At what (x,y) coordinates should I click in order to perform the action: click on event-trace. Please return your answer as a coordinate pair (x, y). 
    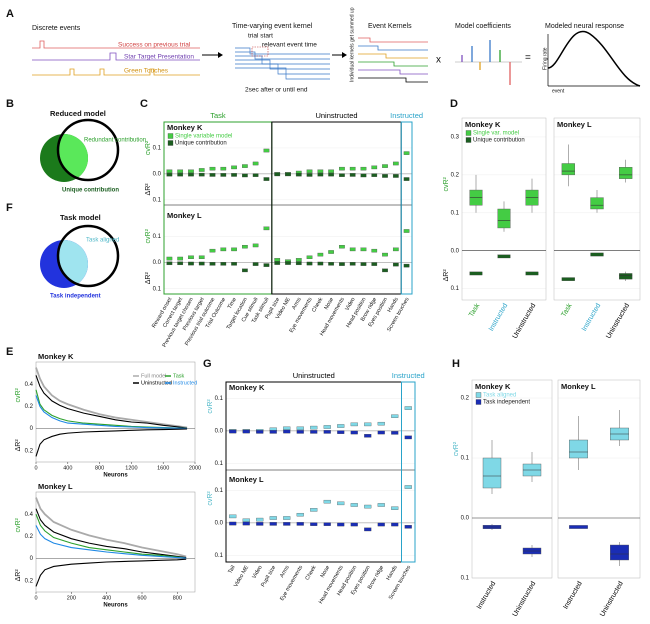
    Looking at the image, I should click on (116, 44).